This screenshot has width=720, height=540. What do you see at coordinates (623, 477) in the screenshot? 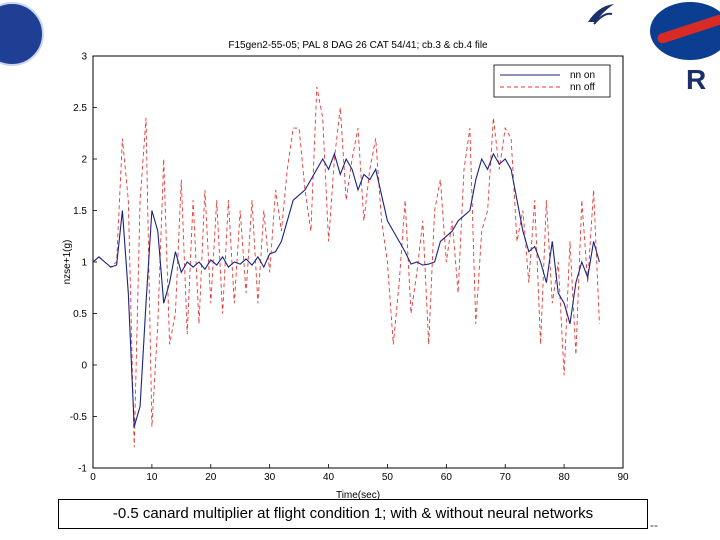
I see `x-tick-label: 90` at bounding box center [623, 477].